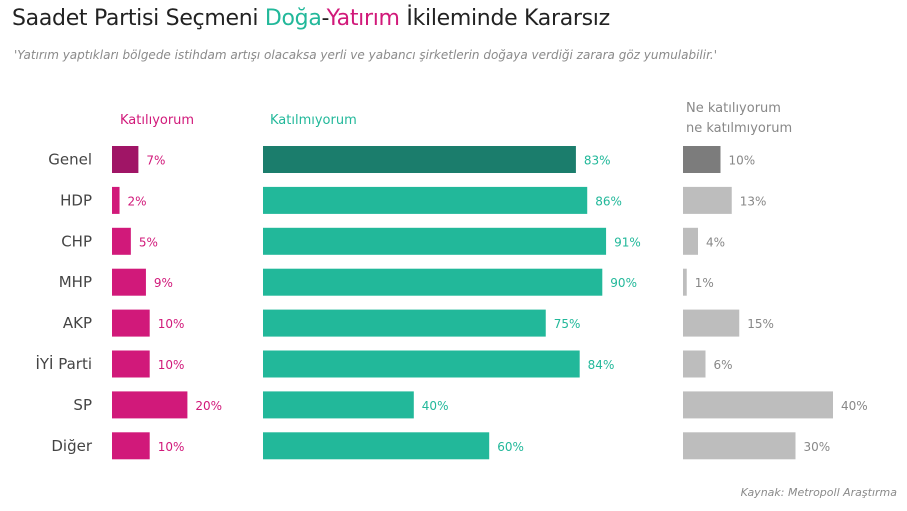 The image size is (907, 511). Describe the element at coordinates (129, 282) in the screenshot. I see `bar-agree-mhp` at that location.